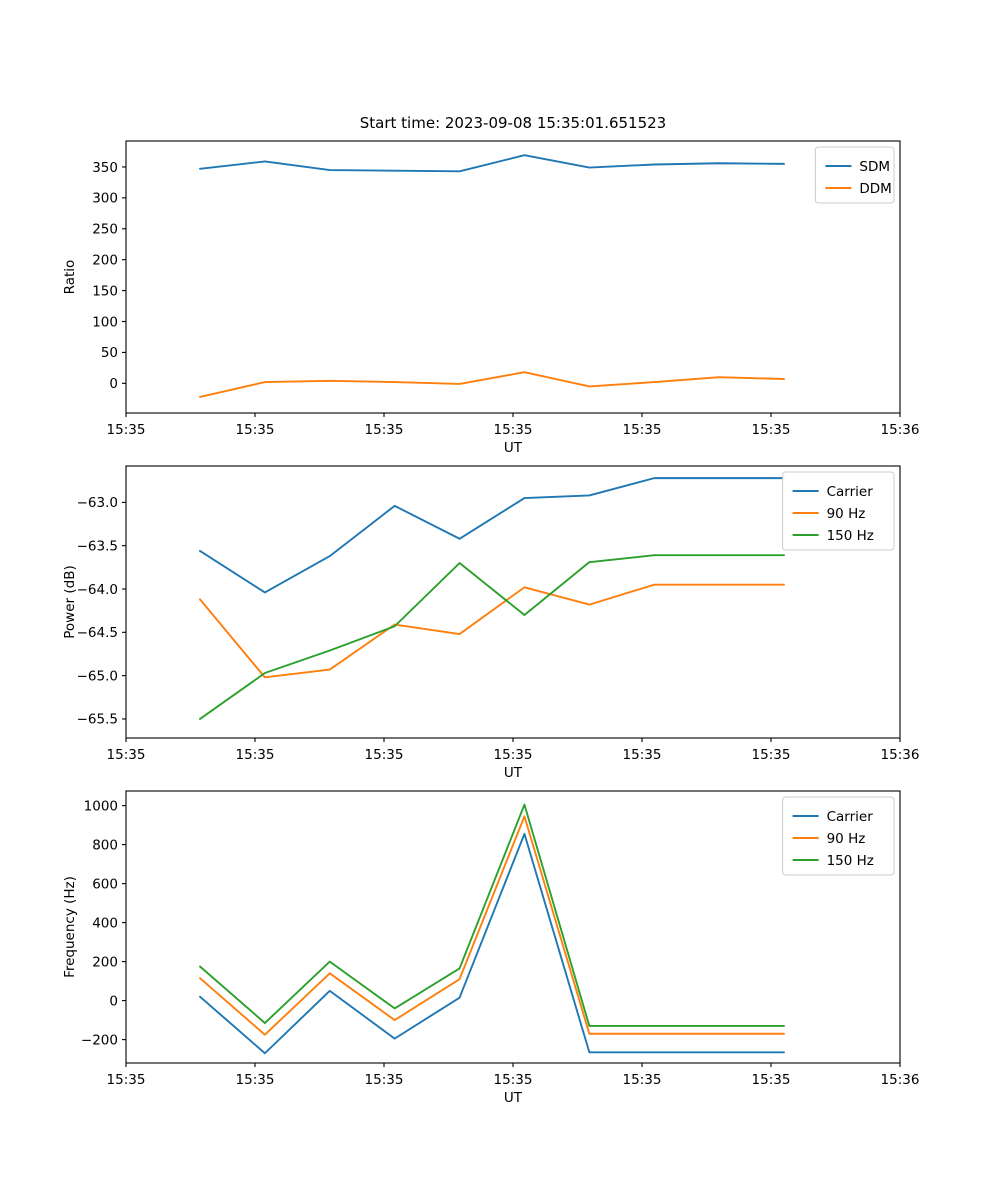  I want to click on power-plot-ytick-label: −64.0, so click(97, 590).